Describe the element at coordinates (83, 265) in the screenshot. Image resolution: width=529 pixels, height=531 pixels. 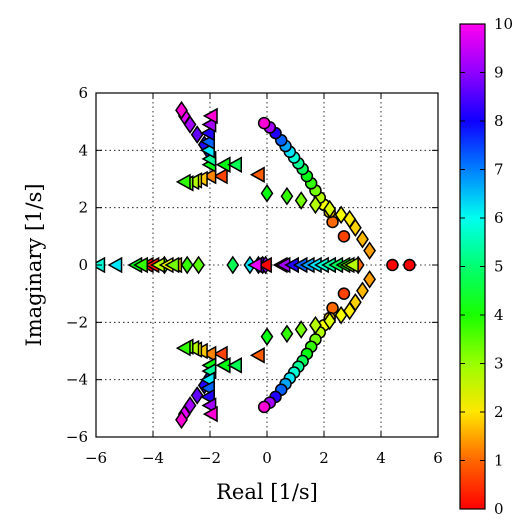
I see `y-tick-label: 0` at that location.